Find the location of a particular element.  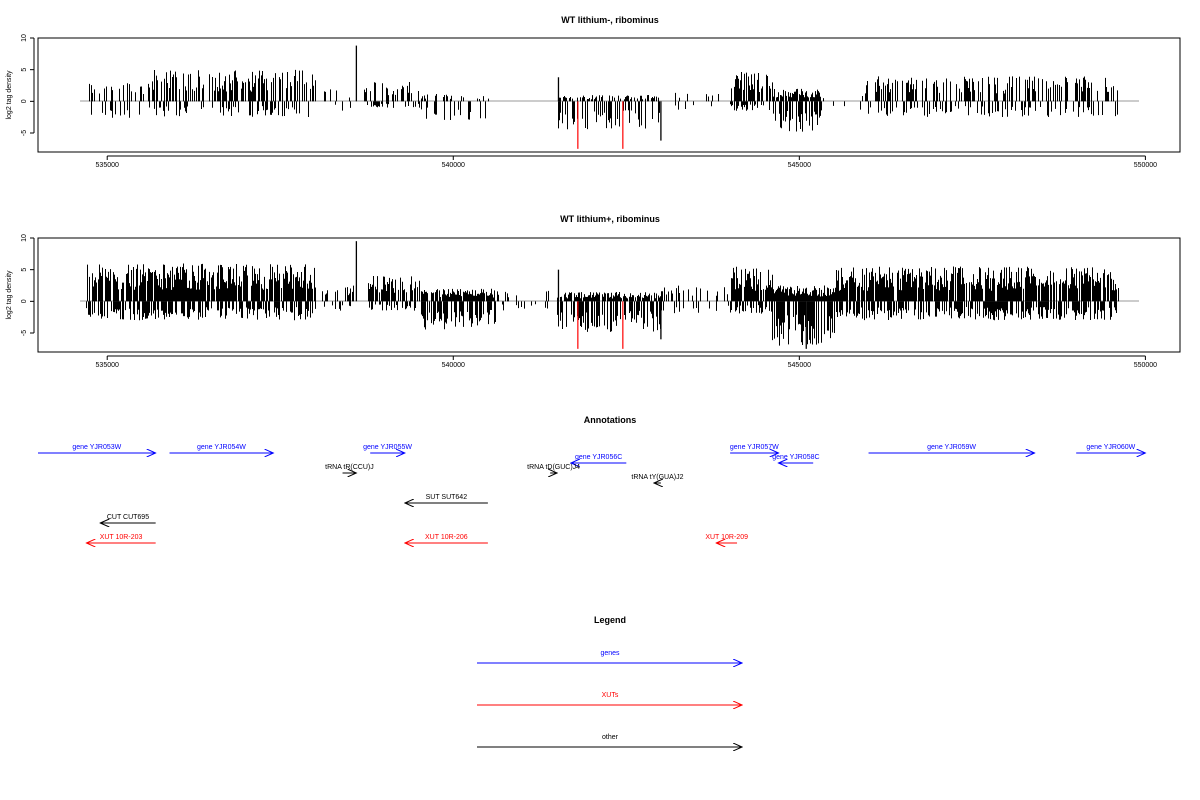

feature-label: gene YJR059W is located at coordinates (951, 447).